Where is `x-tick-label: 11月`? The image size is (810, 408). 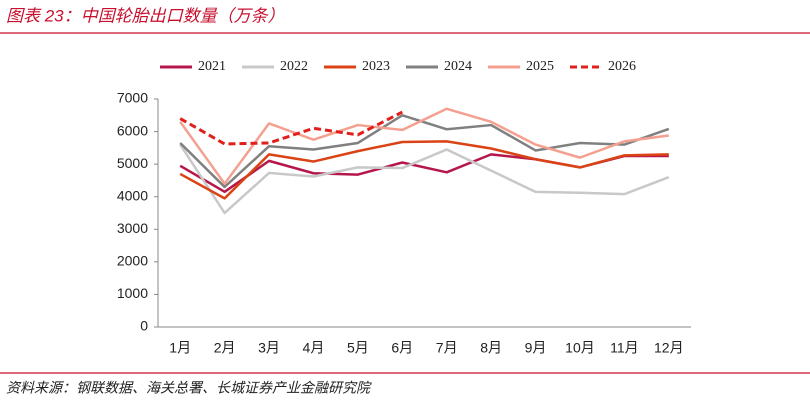
x-tick-label: 11月 is located at coordinates (624, 348).